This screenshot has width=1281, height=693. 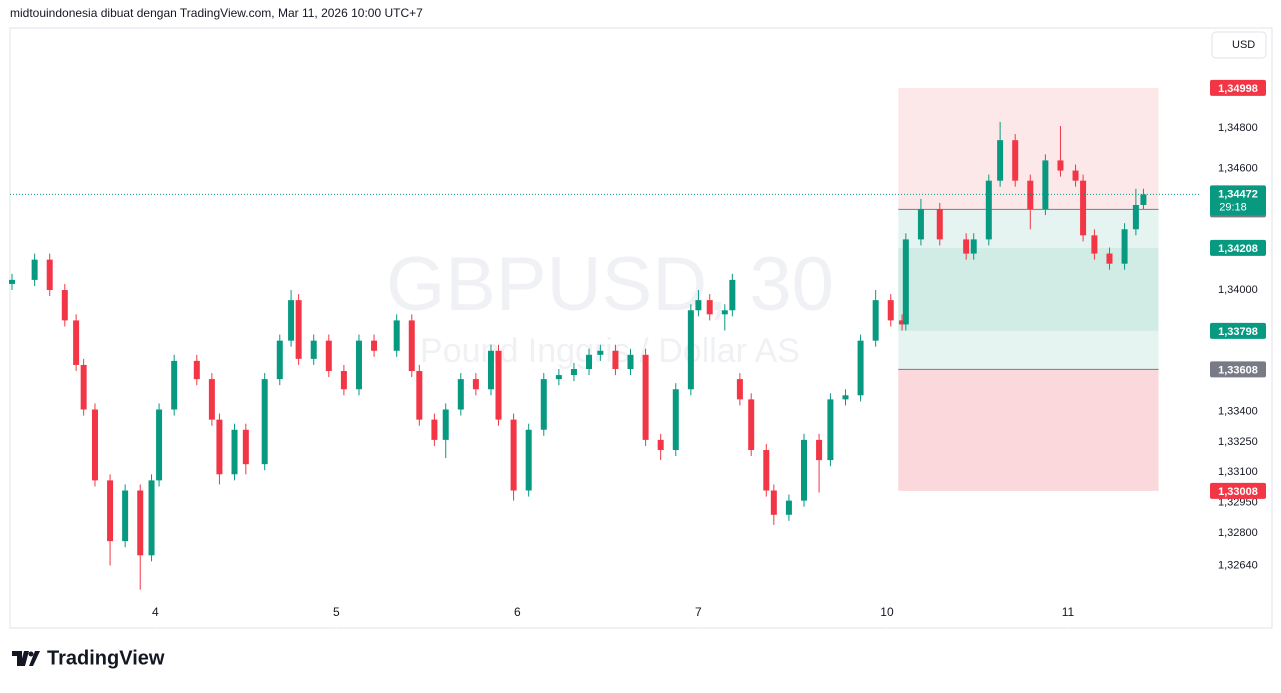 I want to click on y-tick-label: 1,32640, so click(x=1238, y=565).